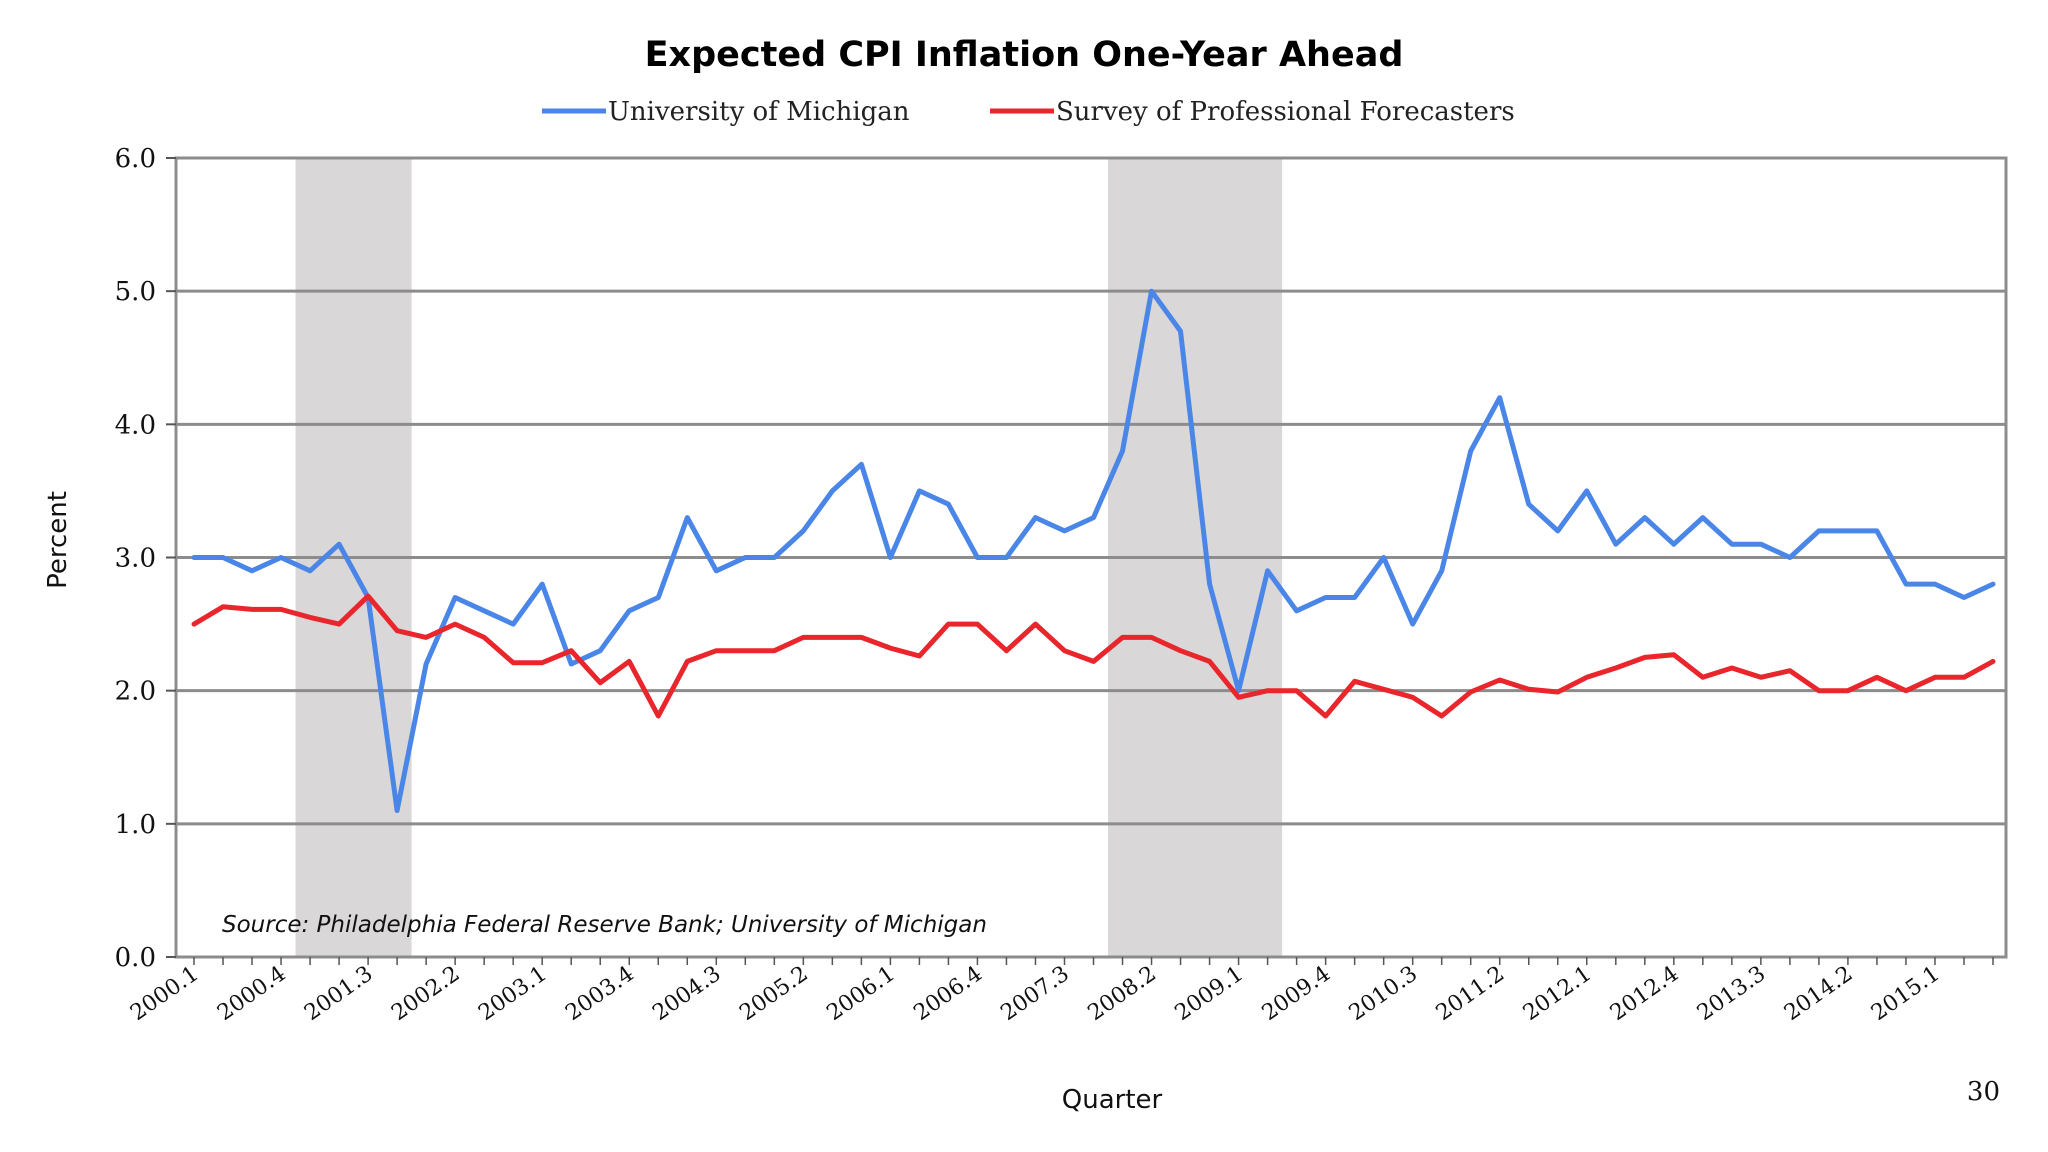  What do you see at coordinates (1983, 1092) in the screenshot?
I see `page-number: 30` at bounding box center [1983, 1092].